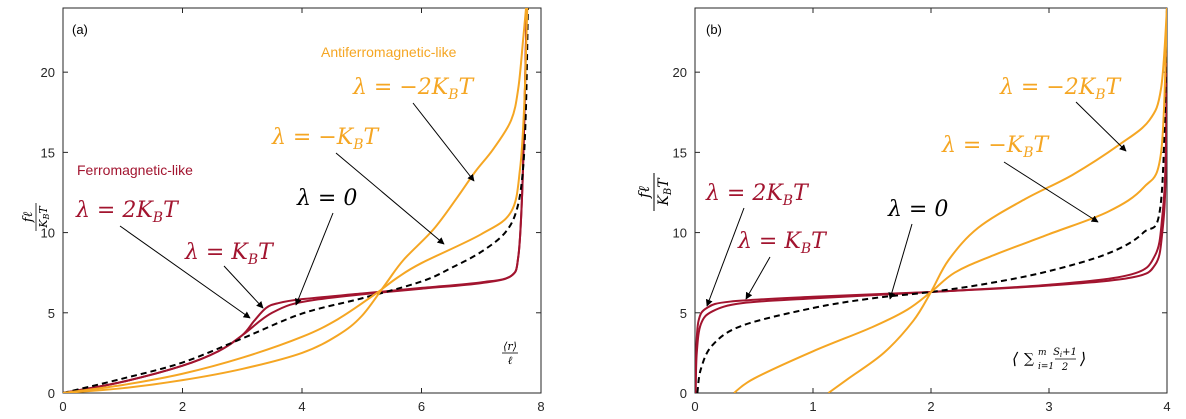  What do you see at coordinates (540, 406) in the screenshot?
I see `x-tick-label-a: 8` at bounding box center [540, 406].